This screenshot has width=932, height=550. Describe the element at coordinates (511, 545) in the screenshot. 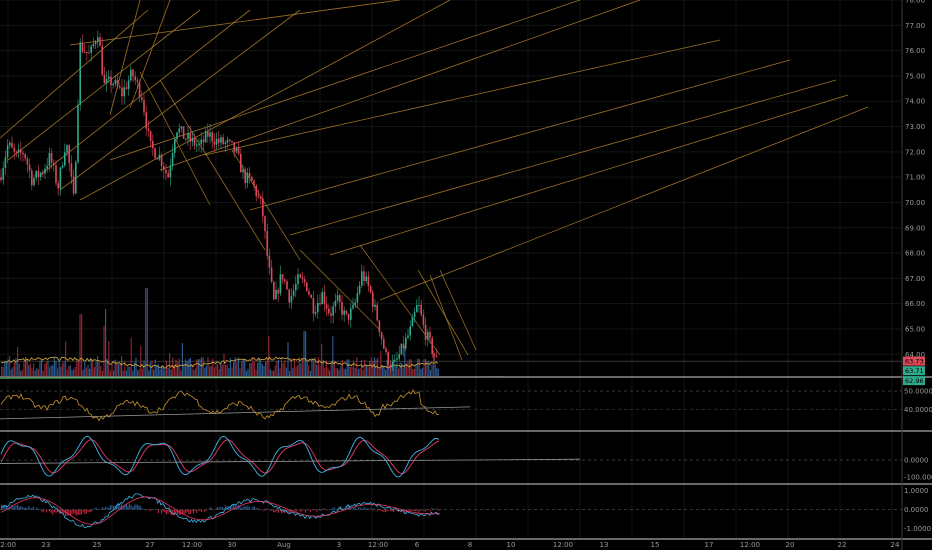

I see `time-tick-label: 10` at that location.